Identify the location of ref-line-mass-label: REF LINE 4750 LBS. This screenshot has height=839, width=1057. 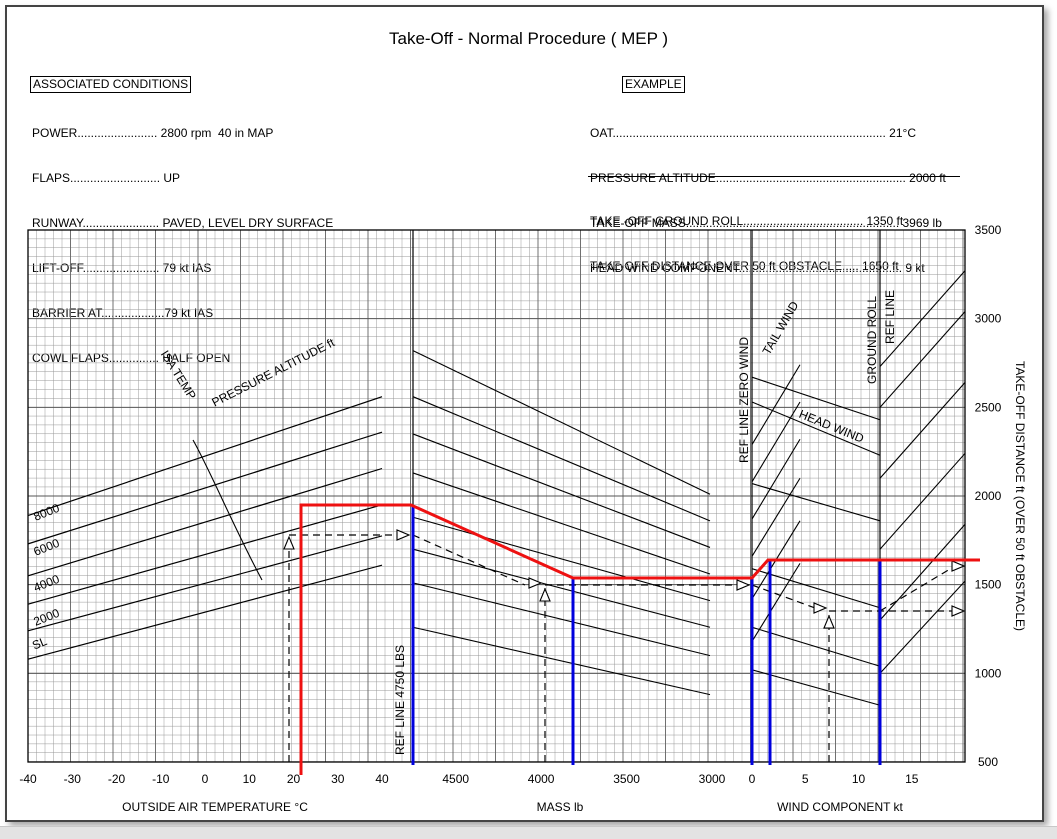
(400, 700).